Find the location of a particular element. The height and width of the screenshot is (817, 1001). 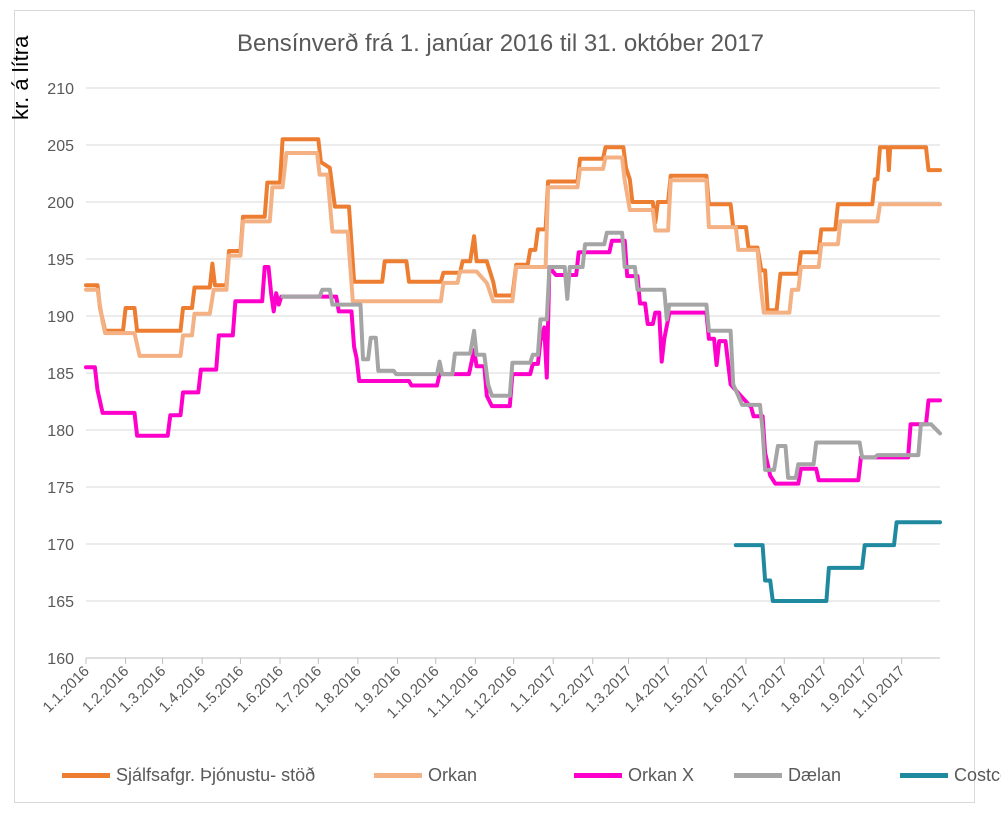

y-tick-label: 180 is located at coordinates (60, 431).